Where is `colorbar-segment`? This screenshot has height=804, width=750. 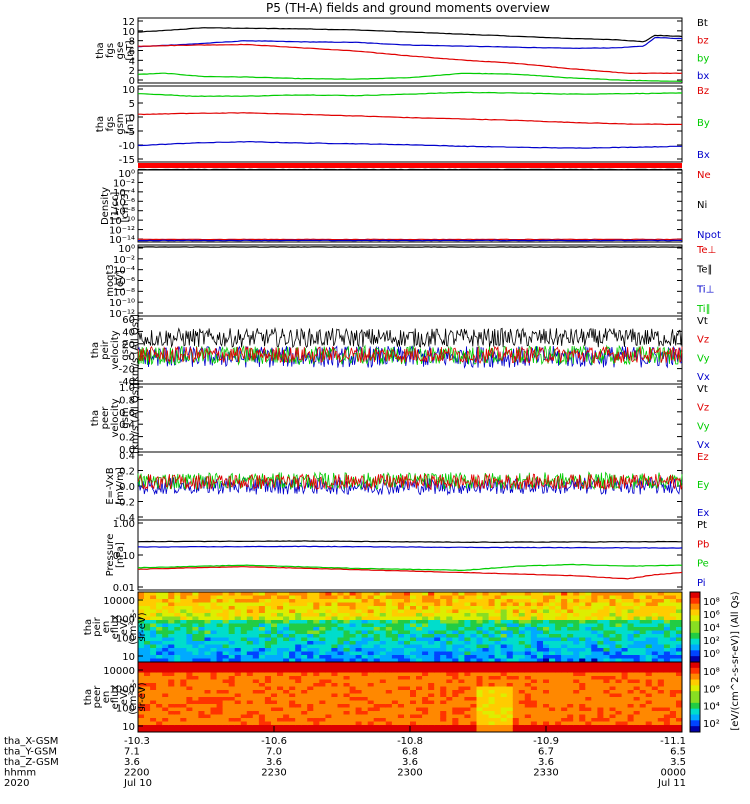
colorbar-segment is located at coordinates (695, 630).